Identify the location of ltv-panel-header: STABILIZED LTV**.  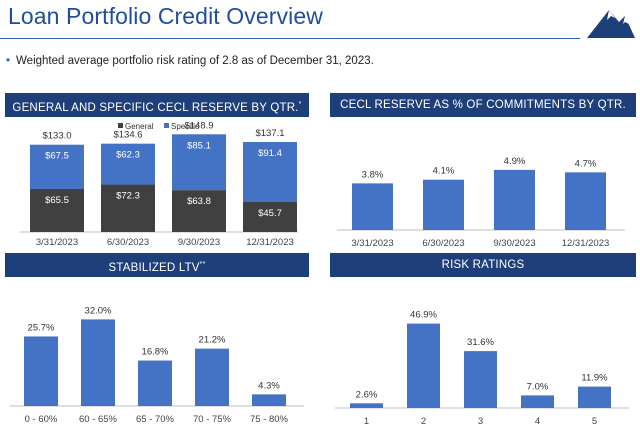
(157, 265).